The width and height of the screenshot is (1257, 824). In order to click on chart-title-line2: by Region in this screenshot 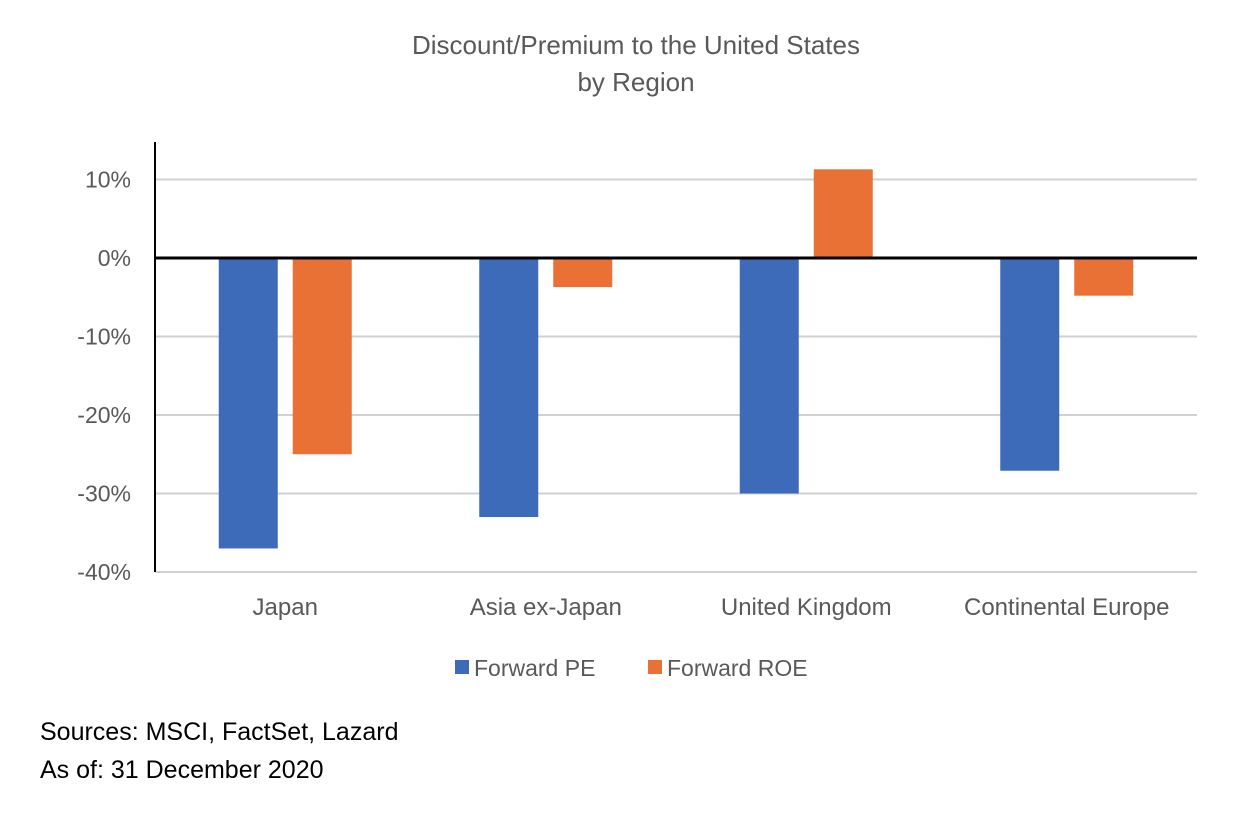, I will do `click(635, 82)`.